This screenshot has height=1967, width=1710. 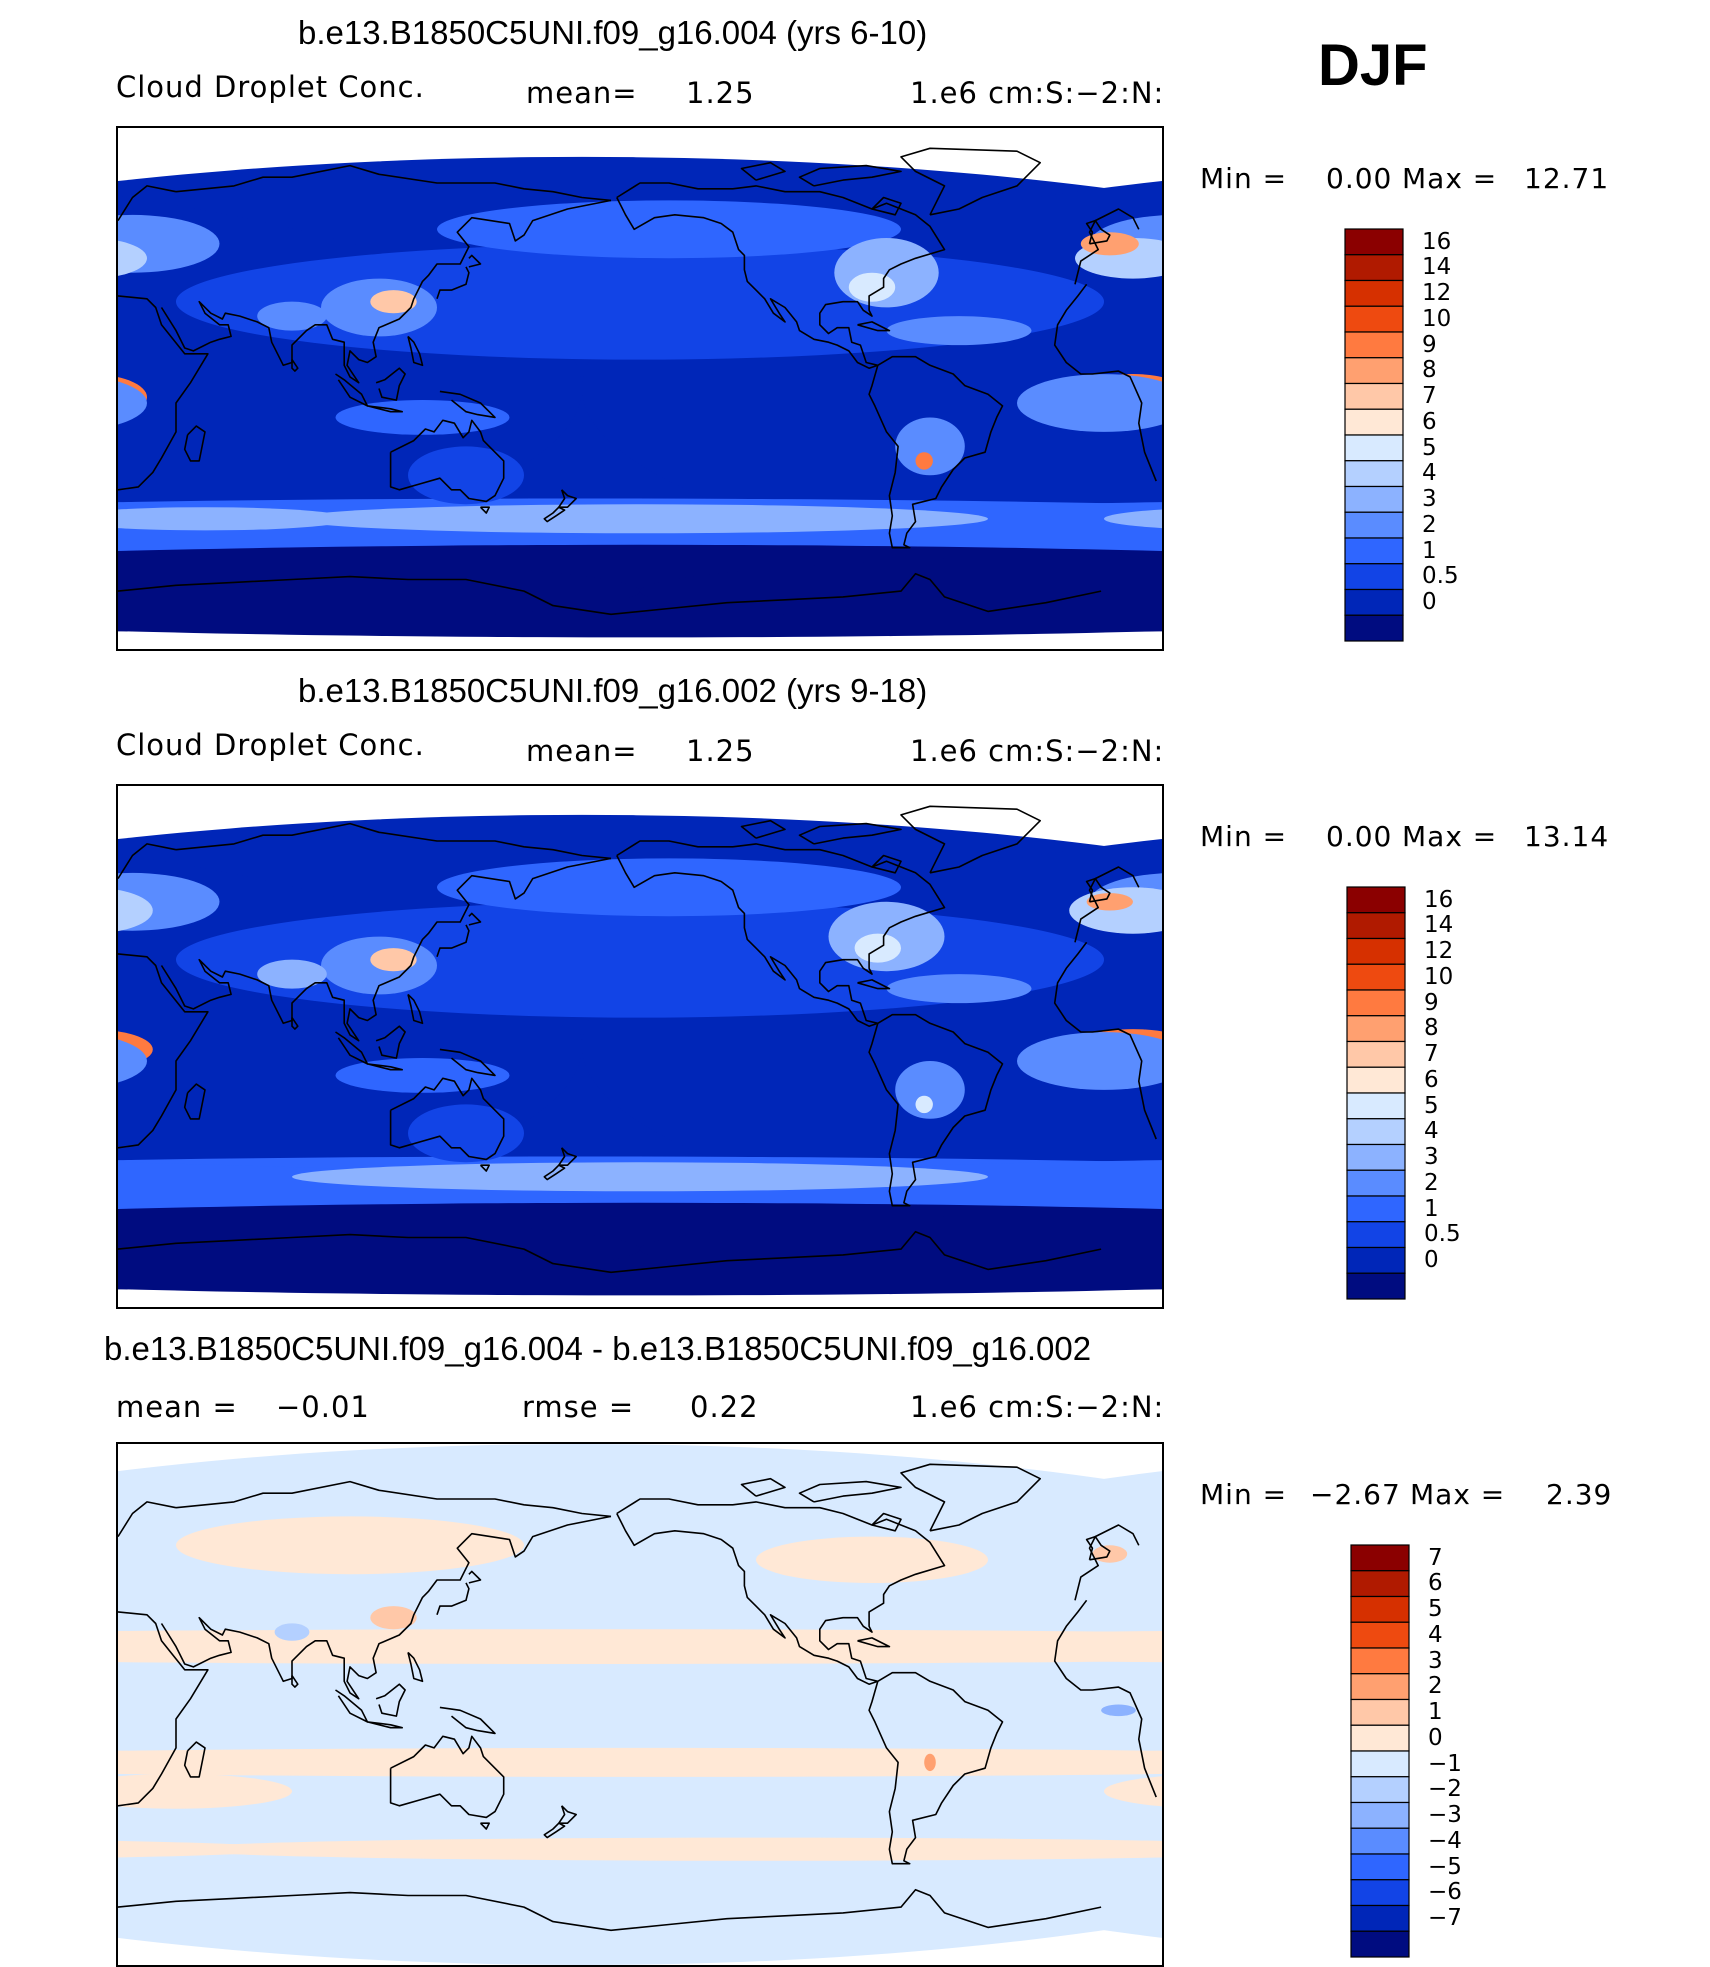 I want to click on panel-3-mean-key: mean =, so click(x=177, y=1407).